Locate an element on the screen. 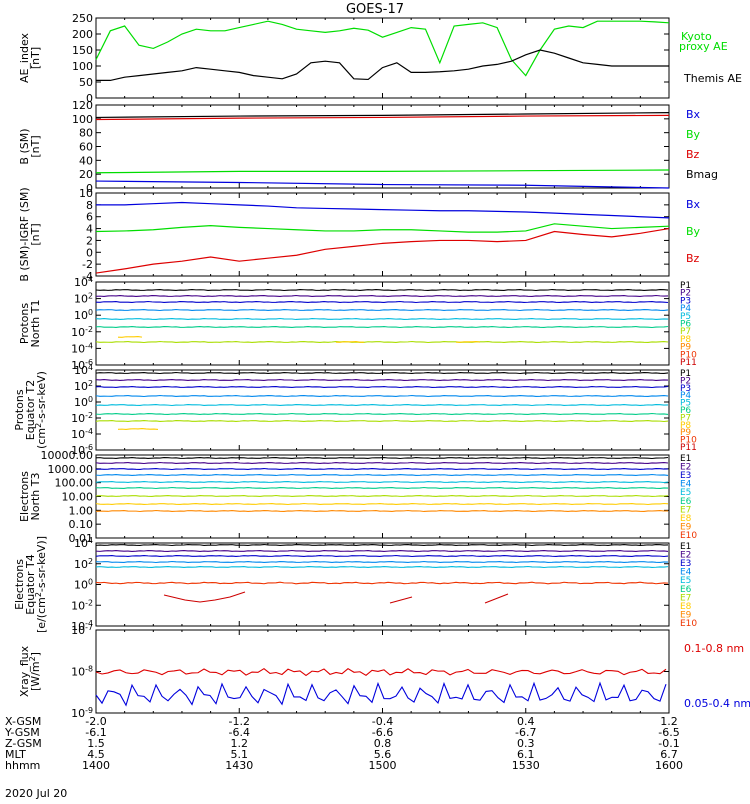  y-tick-label: 10000.00 is located at coordinates (67, 455).